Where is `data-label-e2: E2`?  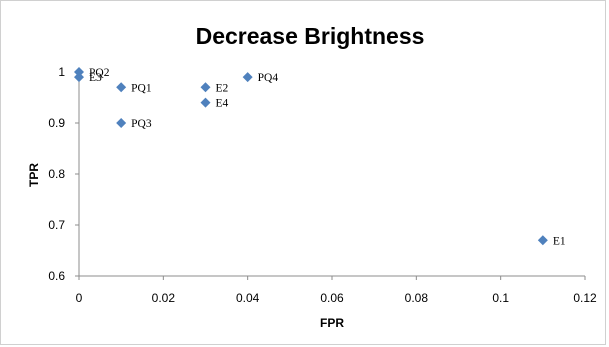 data-label-e2: E2 is located at coordinates (222, 88).